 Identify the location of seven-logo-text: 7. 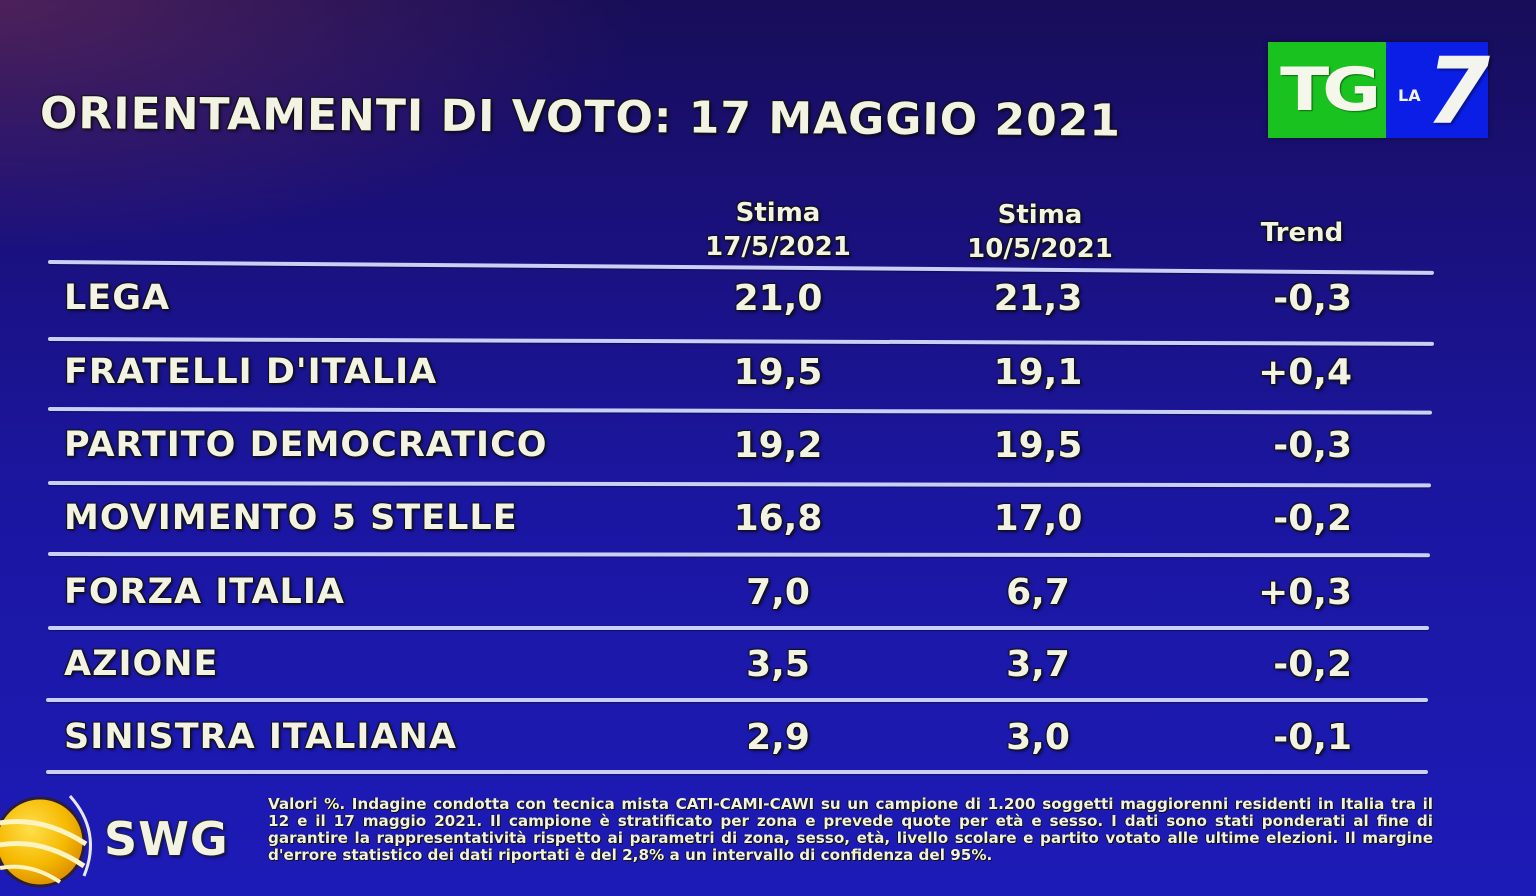
(1458, 91).